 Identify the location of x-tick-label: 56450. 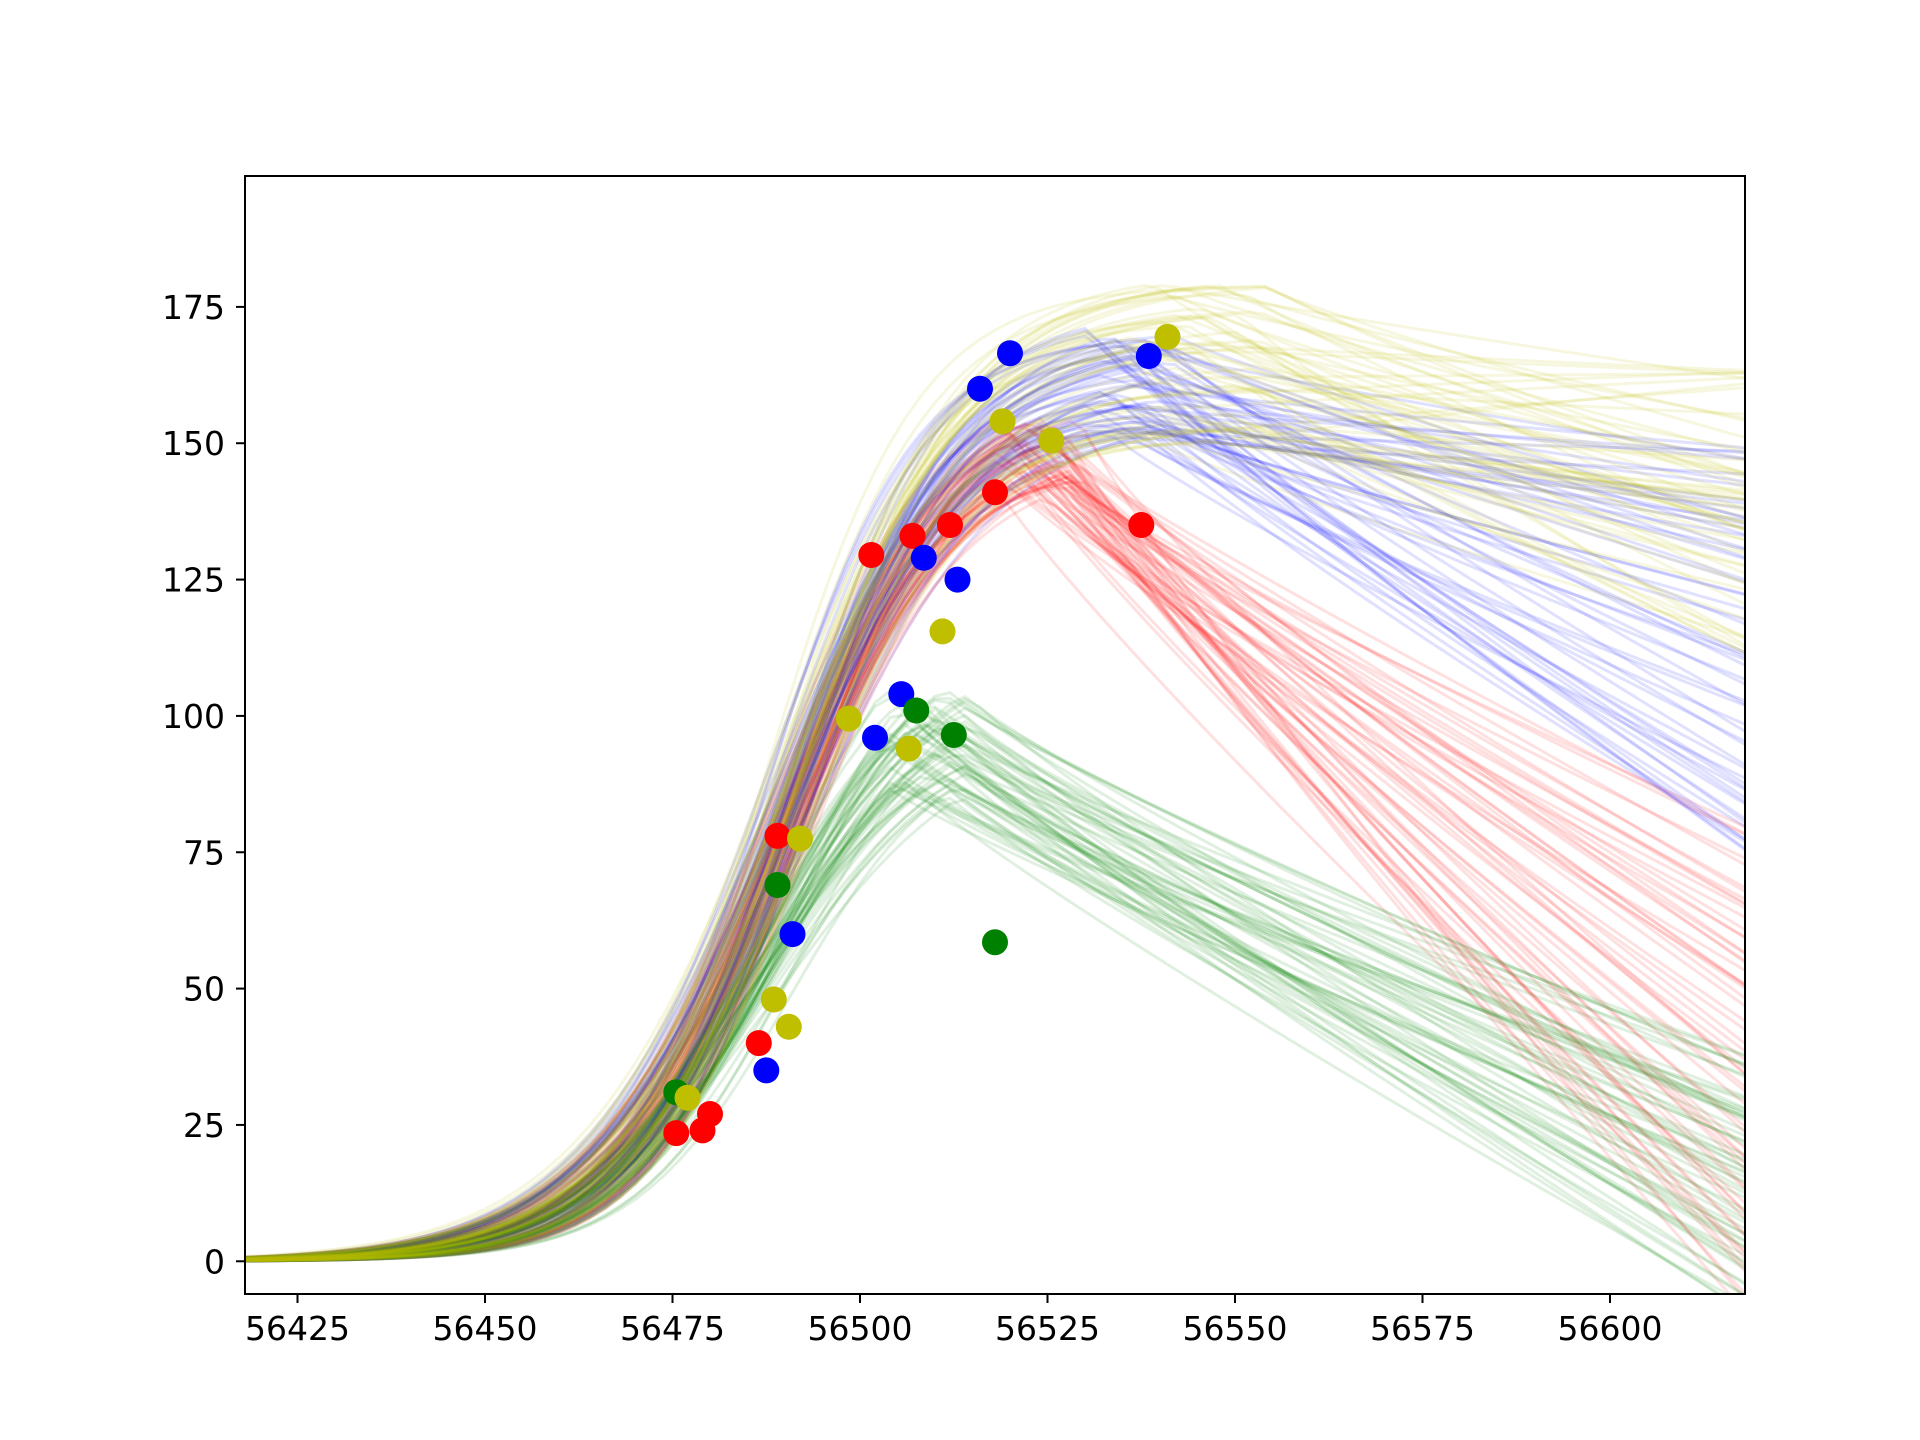
(485, 1328).